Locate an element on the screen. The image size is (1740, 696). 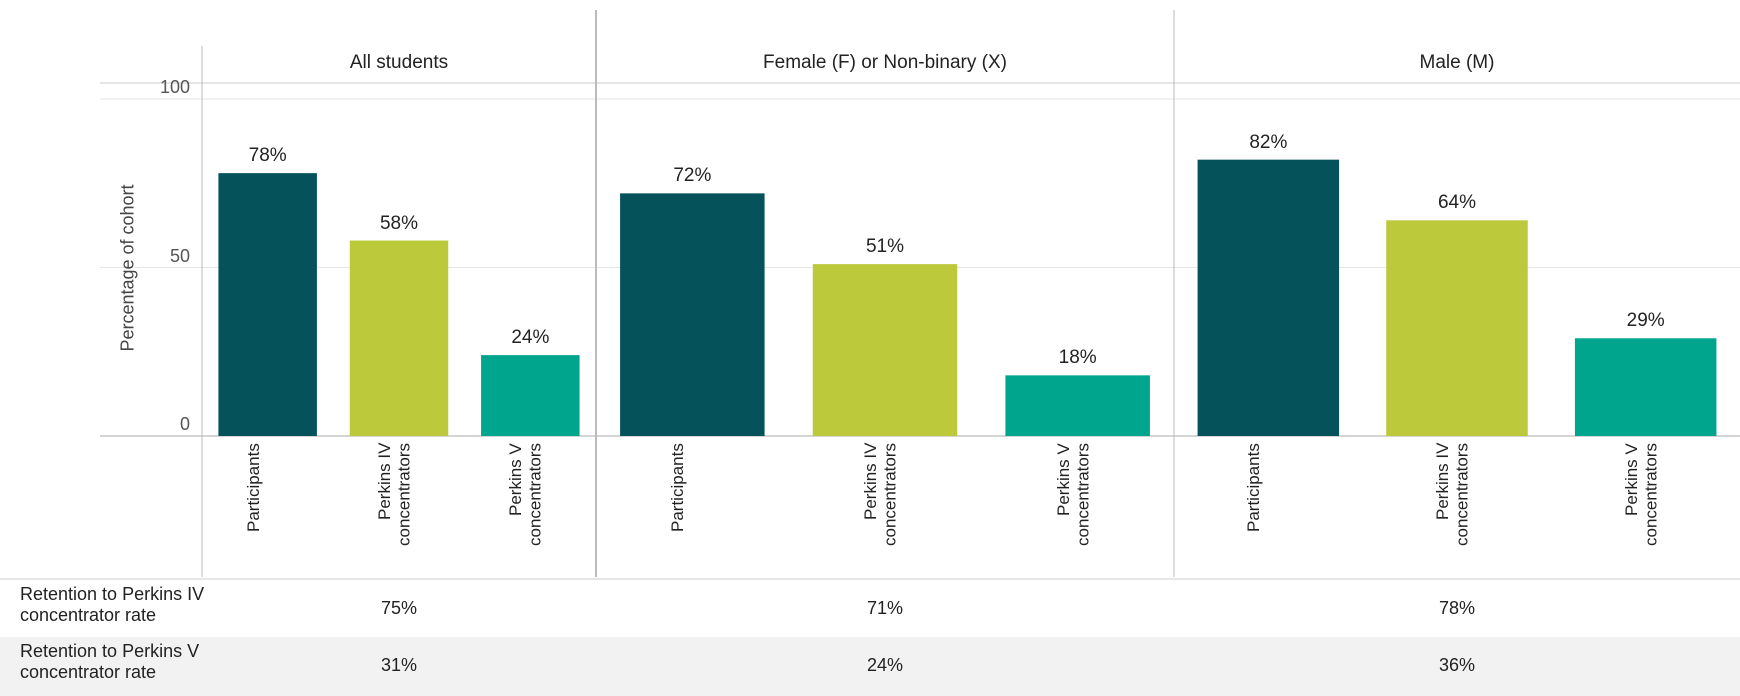
row-background is located at coordinates (870, 666).